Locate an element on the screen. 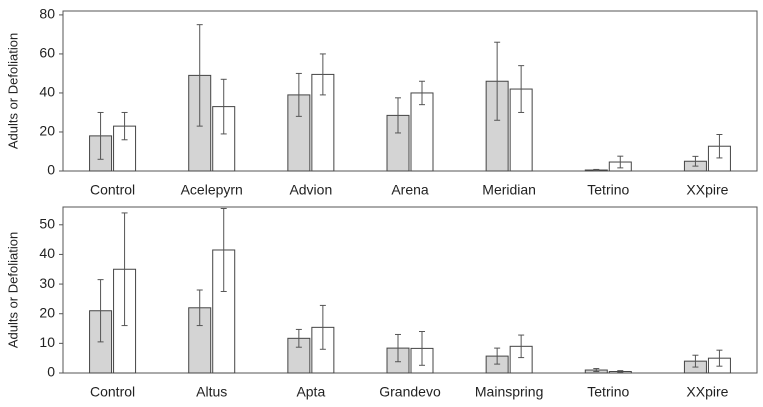 This screenshot has width=763, height=407. y-tick-label: 30 is located at coordinates (47, 283).